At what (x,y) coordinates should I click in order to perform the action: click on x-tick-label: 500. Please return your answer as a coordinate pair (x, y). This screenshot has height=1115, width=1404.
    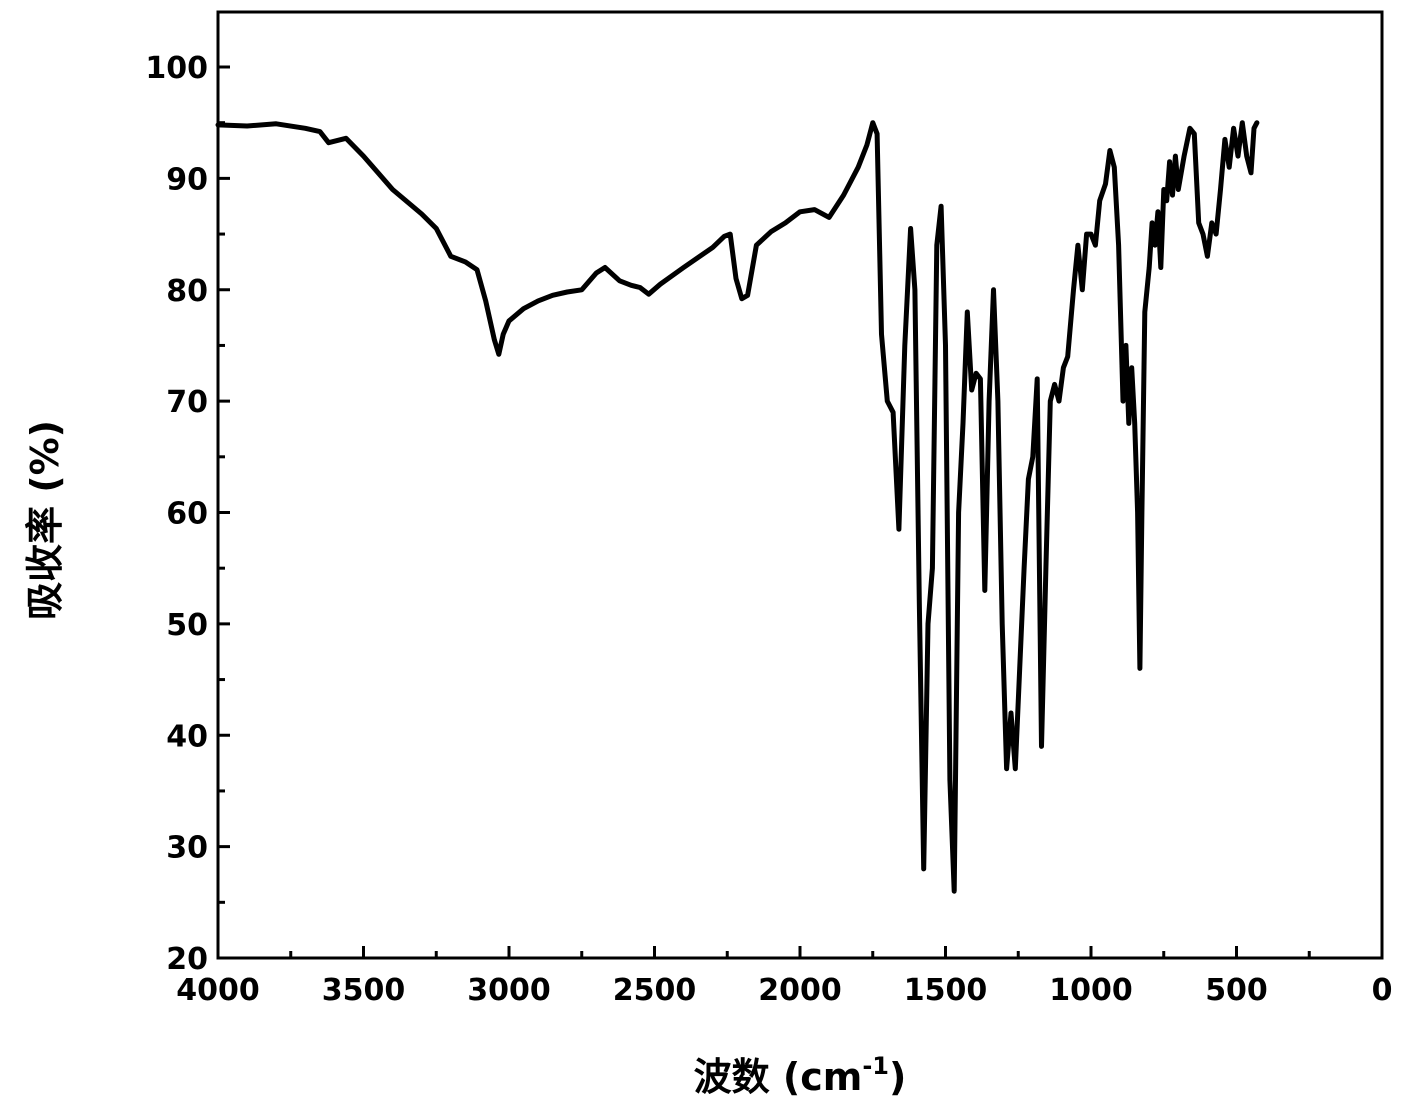
    Looking at the image, I should click on (1236, 990).